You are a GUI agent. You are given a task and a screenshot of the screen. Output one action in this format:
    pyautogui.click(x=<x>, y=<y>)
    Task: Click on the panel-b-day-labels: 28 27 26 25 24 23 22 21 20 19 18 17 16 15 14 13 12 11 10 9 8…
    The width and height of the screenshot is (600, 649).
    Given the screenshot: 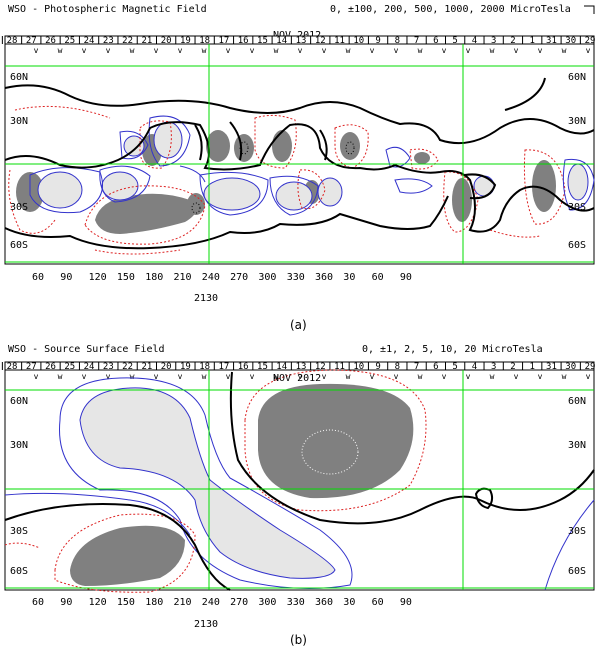 What is the action you would take?
    pyautogui.click(x=301, y=367)
    